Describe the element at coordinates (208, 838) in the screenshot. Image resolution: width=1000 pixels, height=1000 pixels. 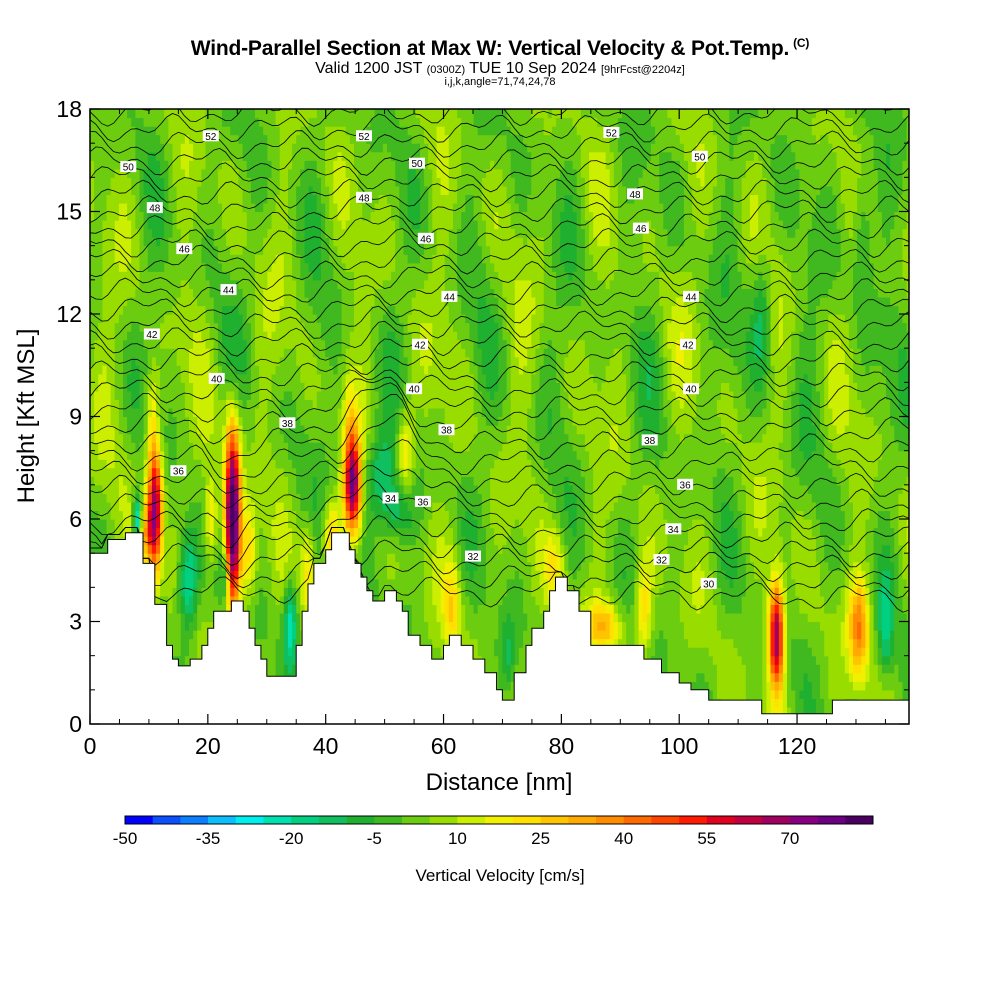
I see `colorbar-tick-label: -35` at that location.